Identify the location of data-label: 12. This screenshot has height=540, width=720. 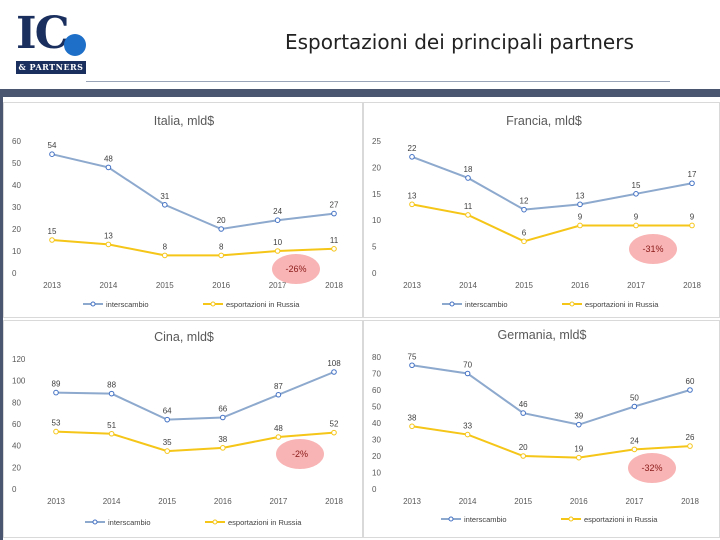
(524, 201).